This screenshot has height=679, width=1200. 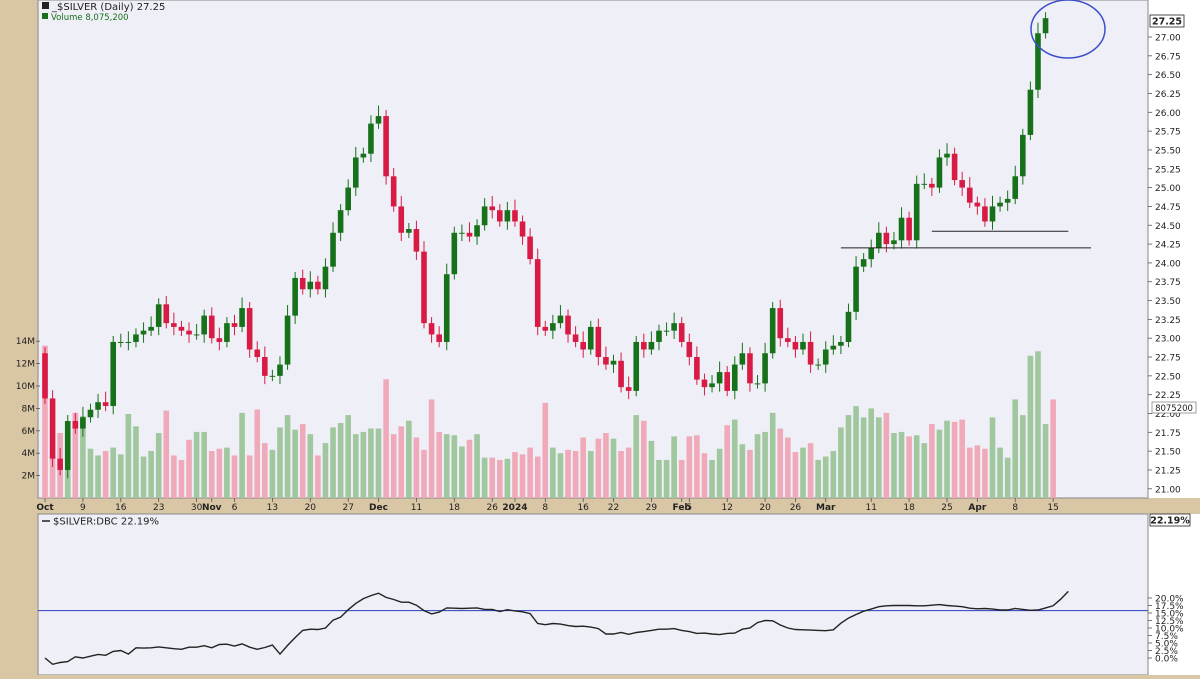 I want to click on volume-readout-value: 8075200, so click(x=1174, y=409).